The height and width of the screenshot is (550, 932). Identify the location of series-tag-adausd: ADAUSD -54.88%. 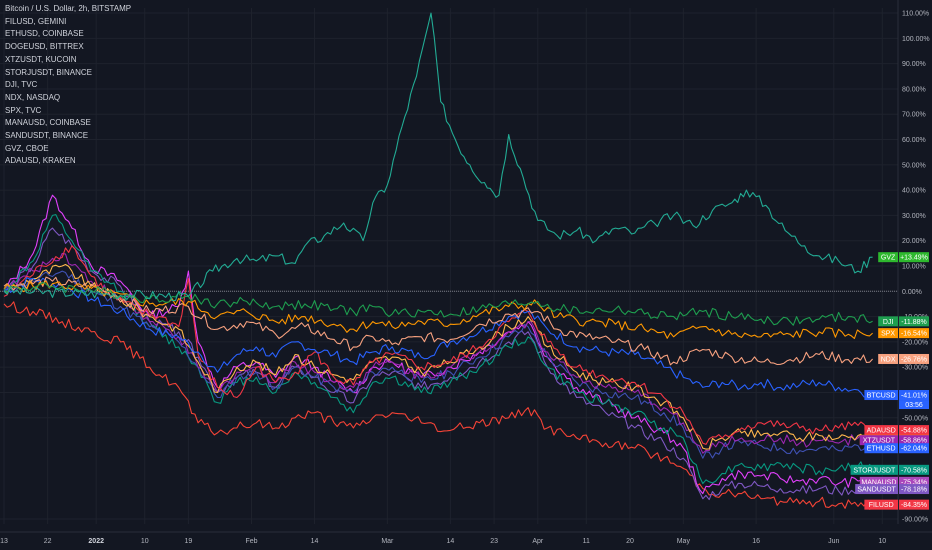
(896, 430).